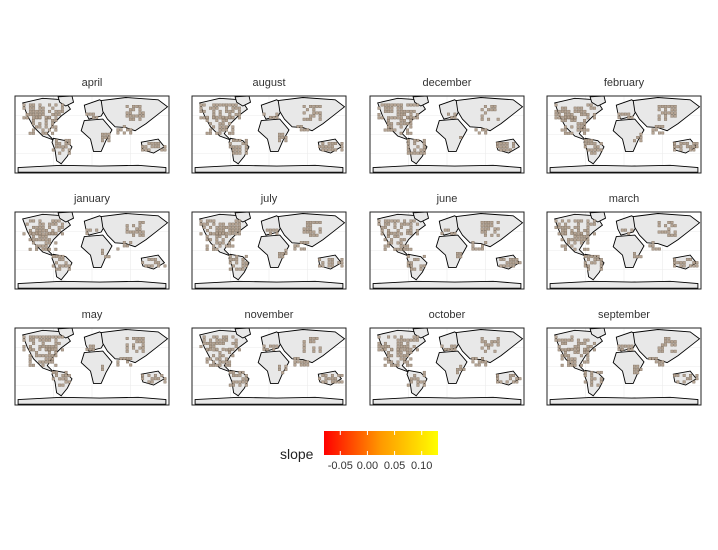  I want to click on legend-tick-label: 0.10, so click(421, 466).